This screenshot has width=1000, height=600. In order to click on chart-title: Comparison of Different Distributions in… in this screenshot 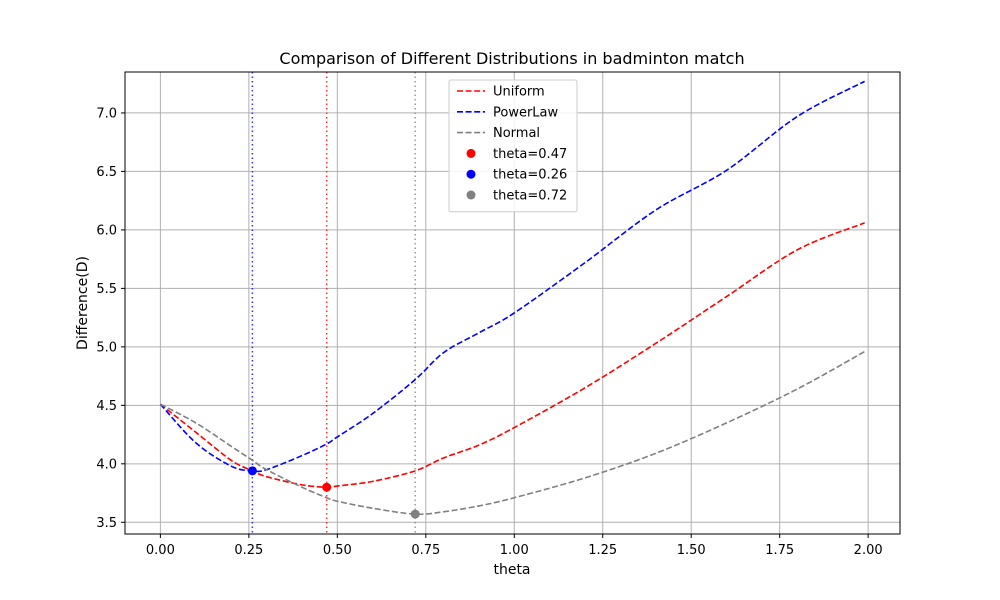, I will do `click(511, 58)`.